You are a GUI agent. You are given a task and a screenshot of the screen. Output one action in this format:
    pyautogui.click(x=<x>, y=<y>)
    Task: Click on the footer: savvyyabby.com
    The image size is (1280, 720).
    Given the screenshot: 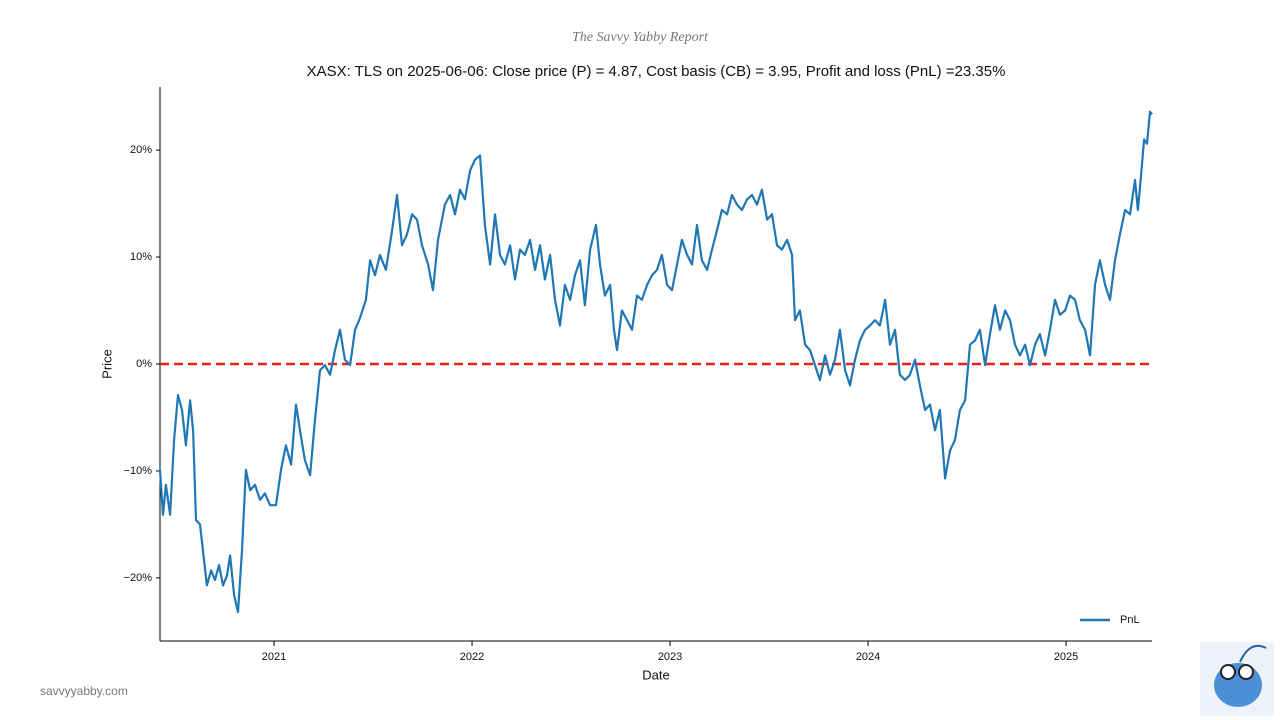 What is the action you would take?
    pyautogui.click(x=84, y=691)
    